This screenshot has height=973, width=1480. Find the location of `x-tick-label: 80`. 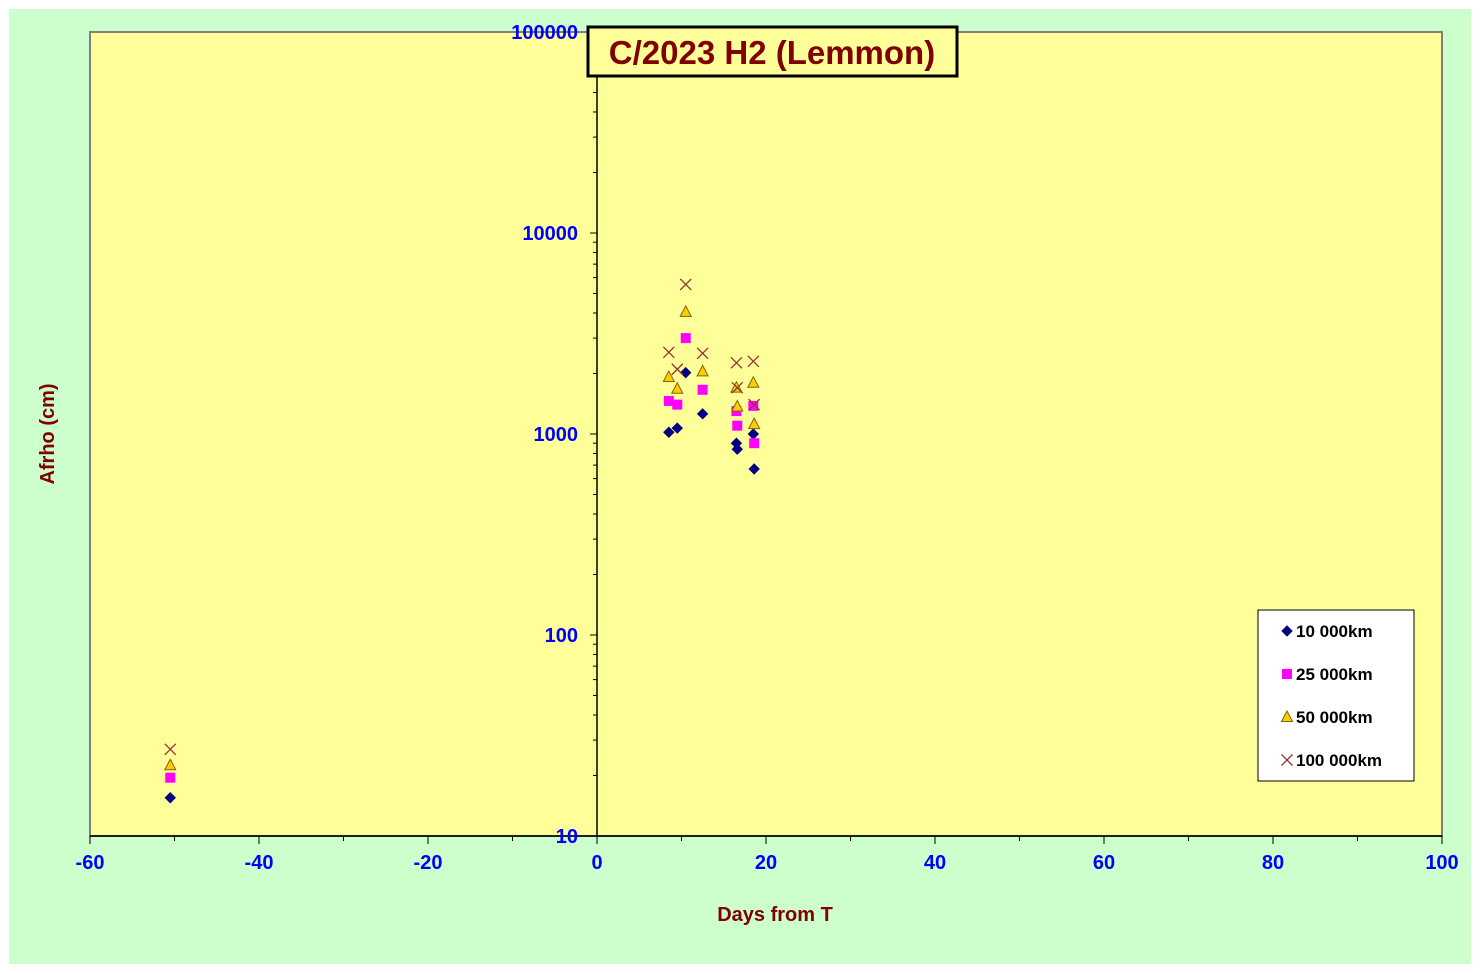

x-tick-label: 80 is located at coordinates (1273, 863).